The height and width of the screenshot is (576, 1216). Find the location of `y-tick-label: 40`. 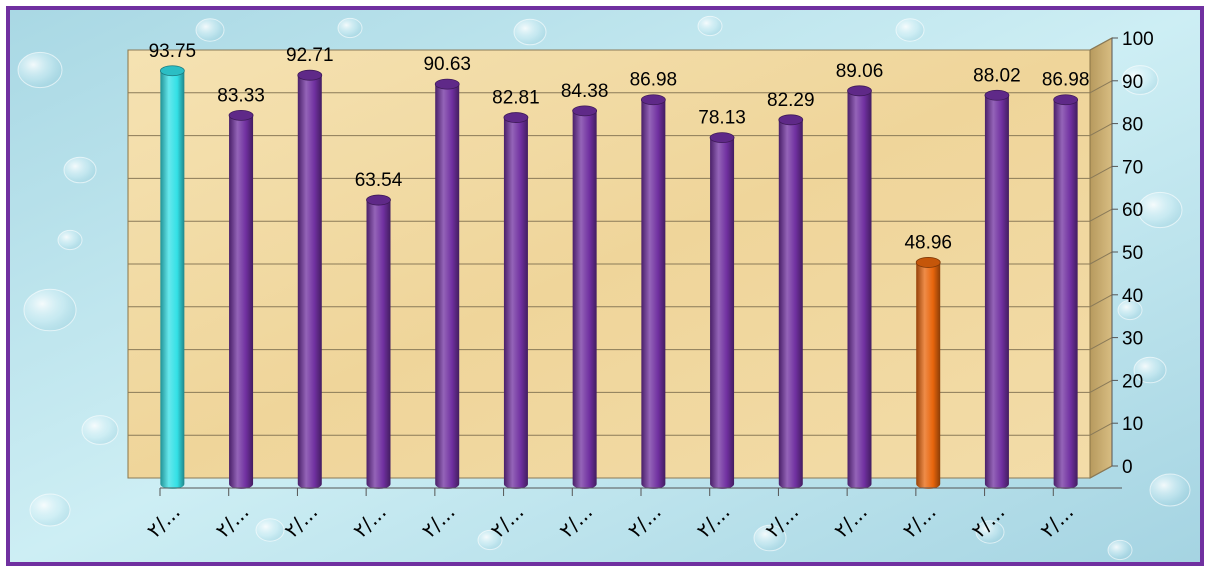

y-tick-label: 40 is located at coordinates (1132, 296).